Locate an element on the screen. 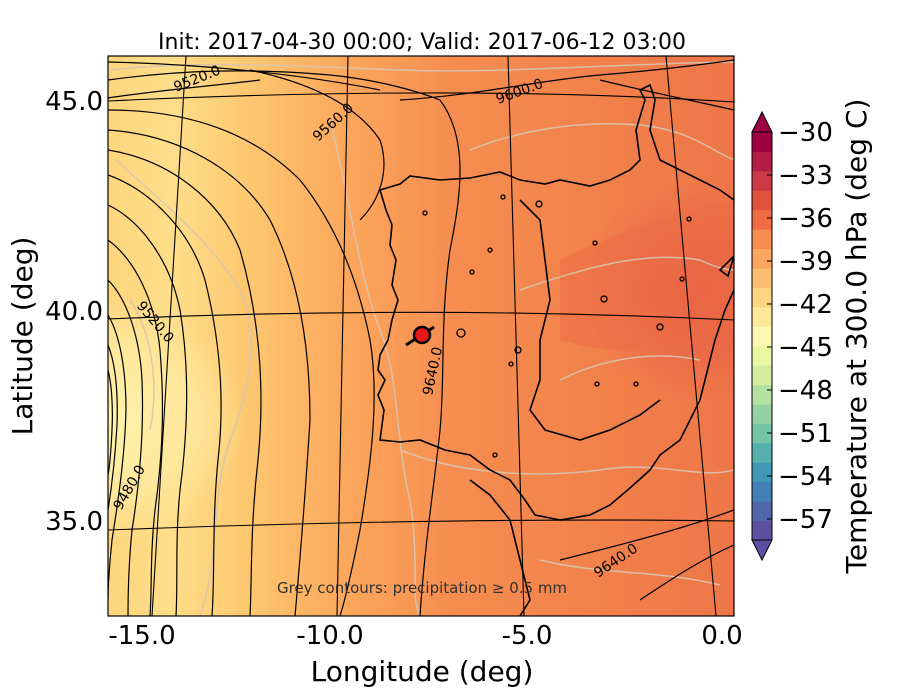  river-ebro is located at coordinates (590, 320).